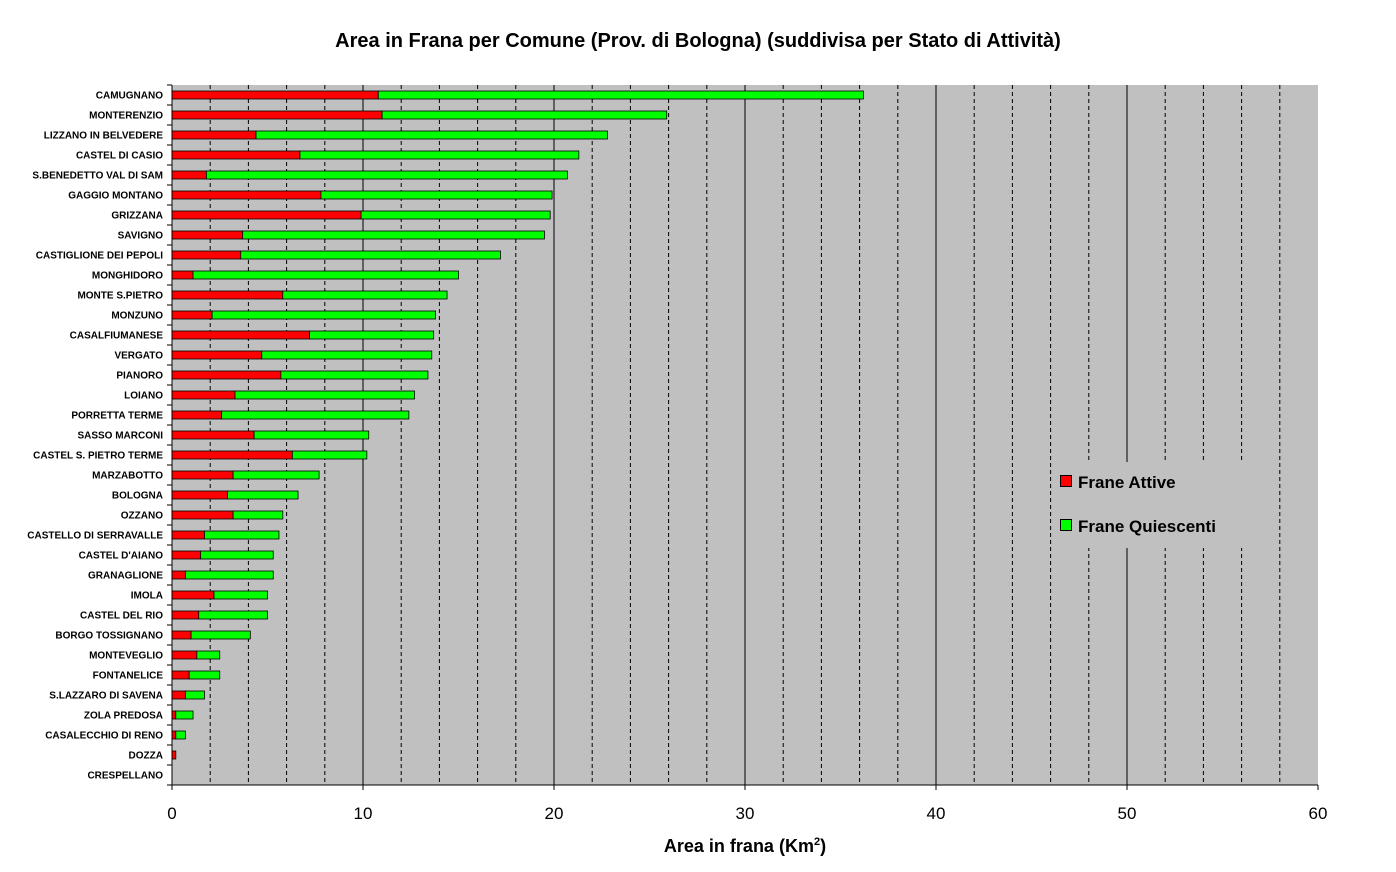  Describe the element at coordinates (125, 576) in the screenshot. I see `category-label: GRANAGLIONE` at that location.